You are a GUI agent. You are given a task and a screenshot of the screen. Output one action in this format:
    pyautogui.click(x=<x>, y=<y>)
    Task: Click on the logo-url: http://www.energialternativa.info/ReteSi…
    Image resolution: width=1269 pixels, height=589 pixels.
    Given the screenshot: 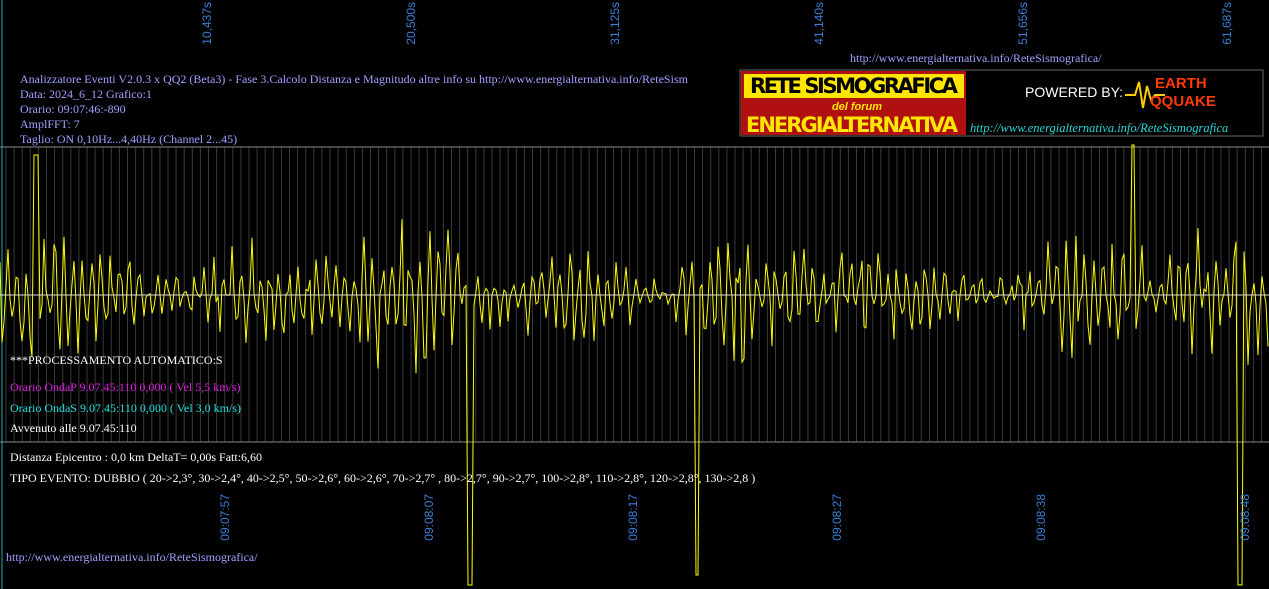 What is the action you would take?
    pyautogui.click(x=1099, y=128)
    